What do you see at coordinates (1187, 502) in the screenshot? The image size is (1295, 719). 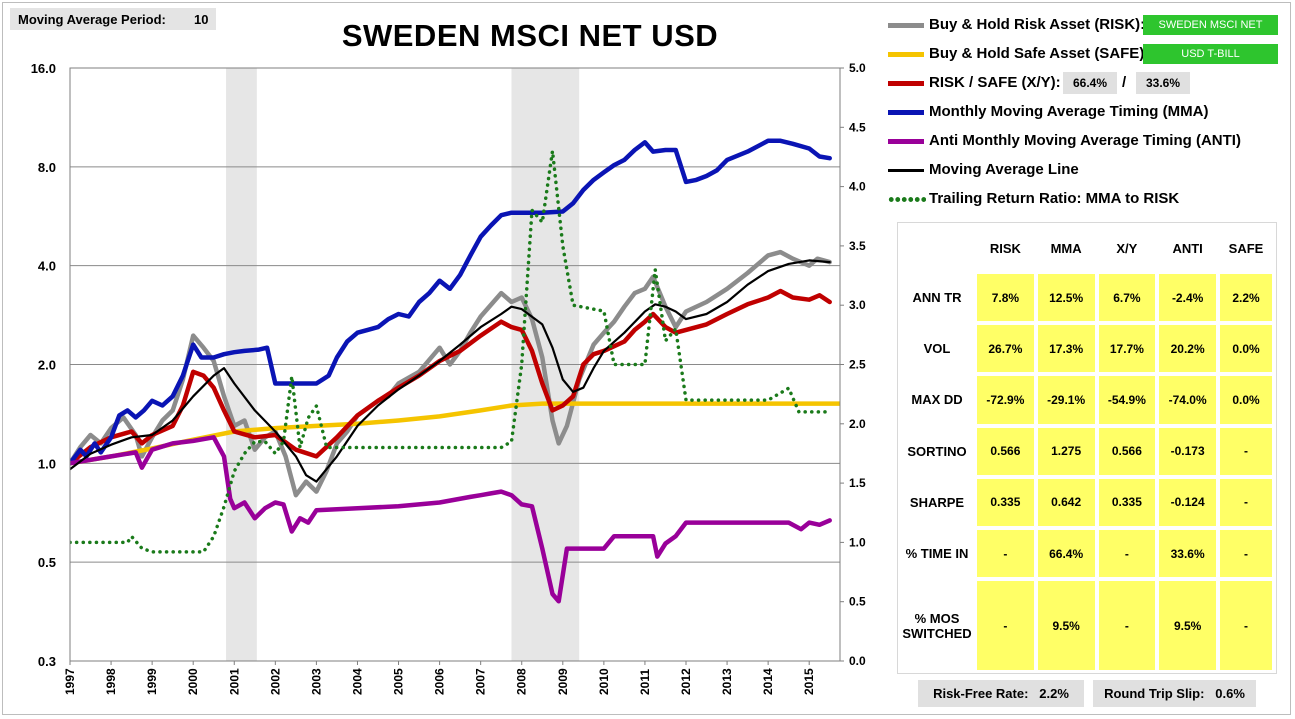 I see `stats-cell: -0.124` at bounding box center [1187, 502].